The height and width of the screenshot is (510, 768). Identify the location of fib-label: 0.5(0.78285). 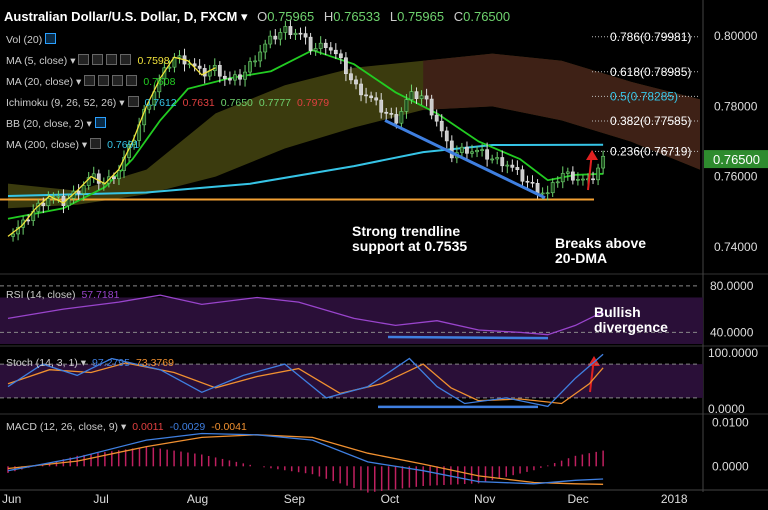
(644, 96).